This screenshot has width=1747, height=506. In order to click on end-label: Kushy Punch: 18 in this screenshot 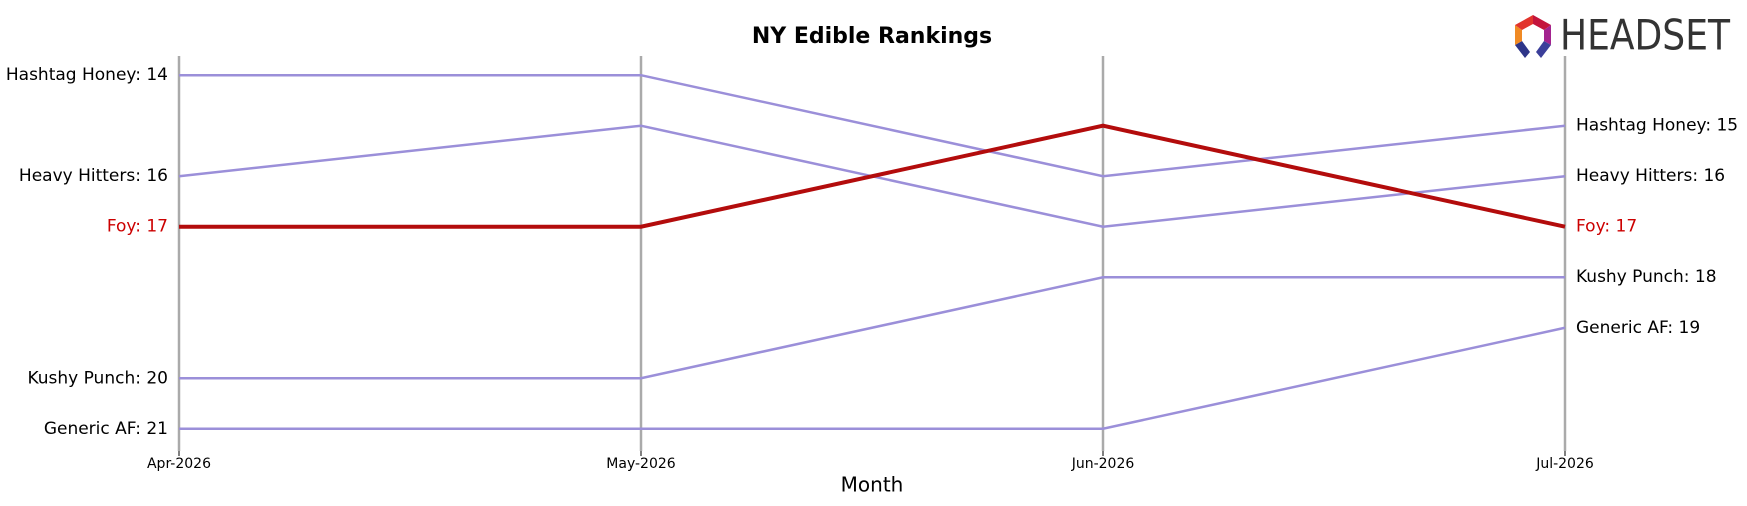, I will do `click(1646, 277)`.